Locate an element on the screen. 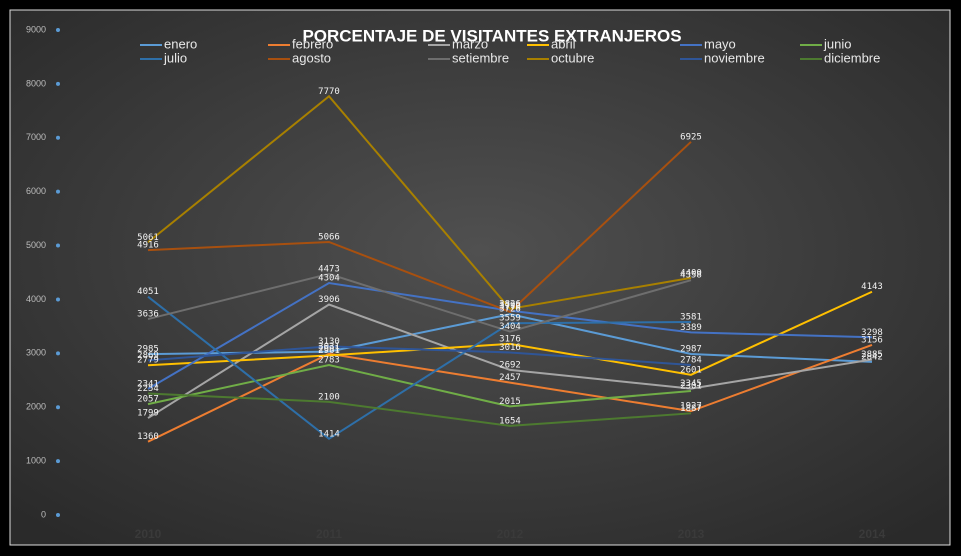 This screenshot has height=556, width=961. data-label: 2885 is located at coordinates (872, 355).